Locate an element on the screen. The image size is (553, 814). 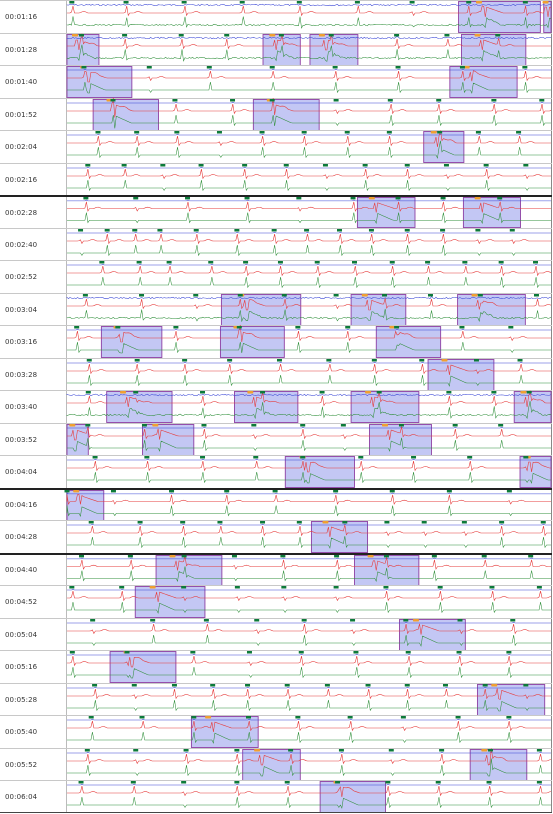
ecg-strip-row: 00:04:04 is located at coordinates (276, 471).